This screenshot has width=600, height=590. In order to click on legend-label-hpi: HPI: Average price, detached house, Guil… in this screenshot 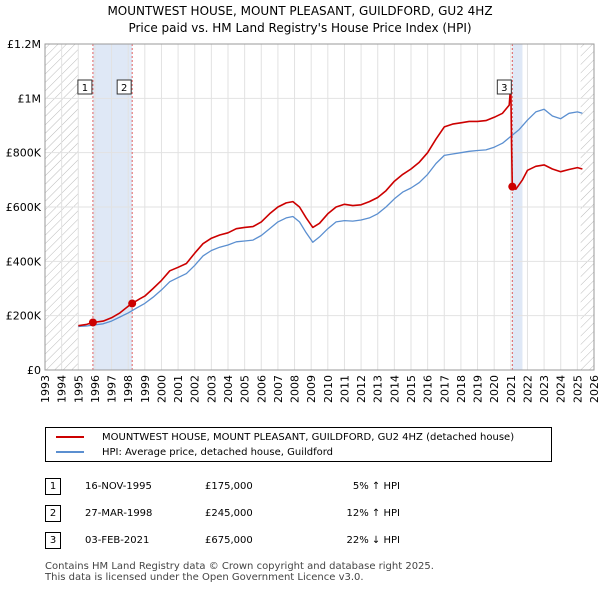, I will do `click(218, 452)`.